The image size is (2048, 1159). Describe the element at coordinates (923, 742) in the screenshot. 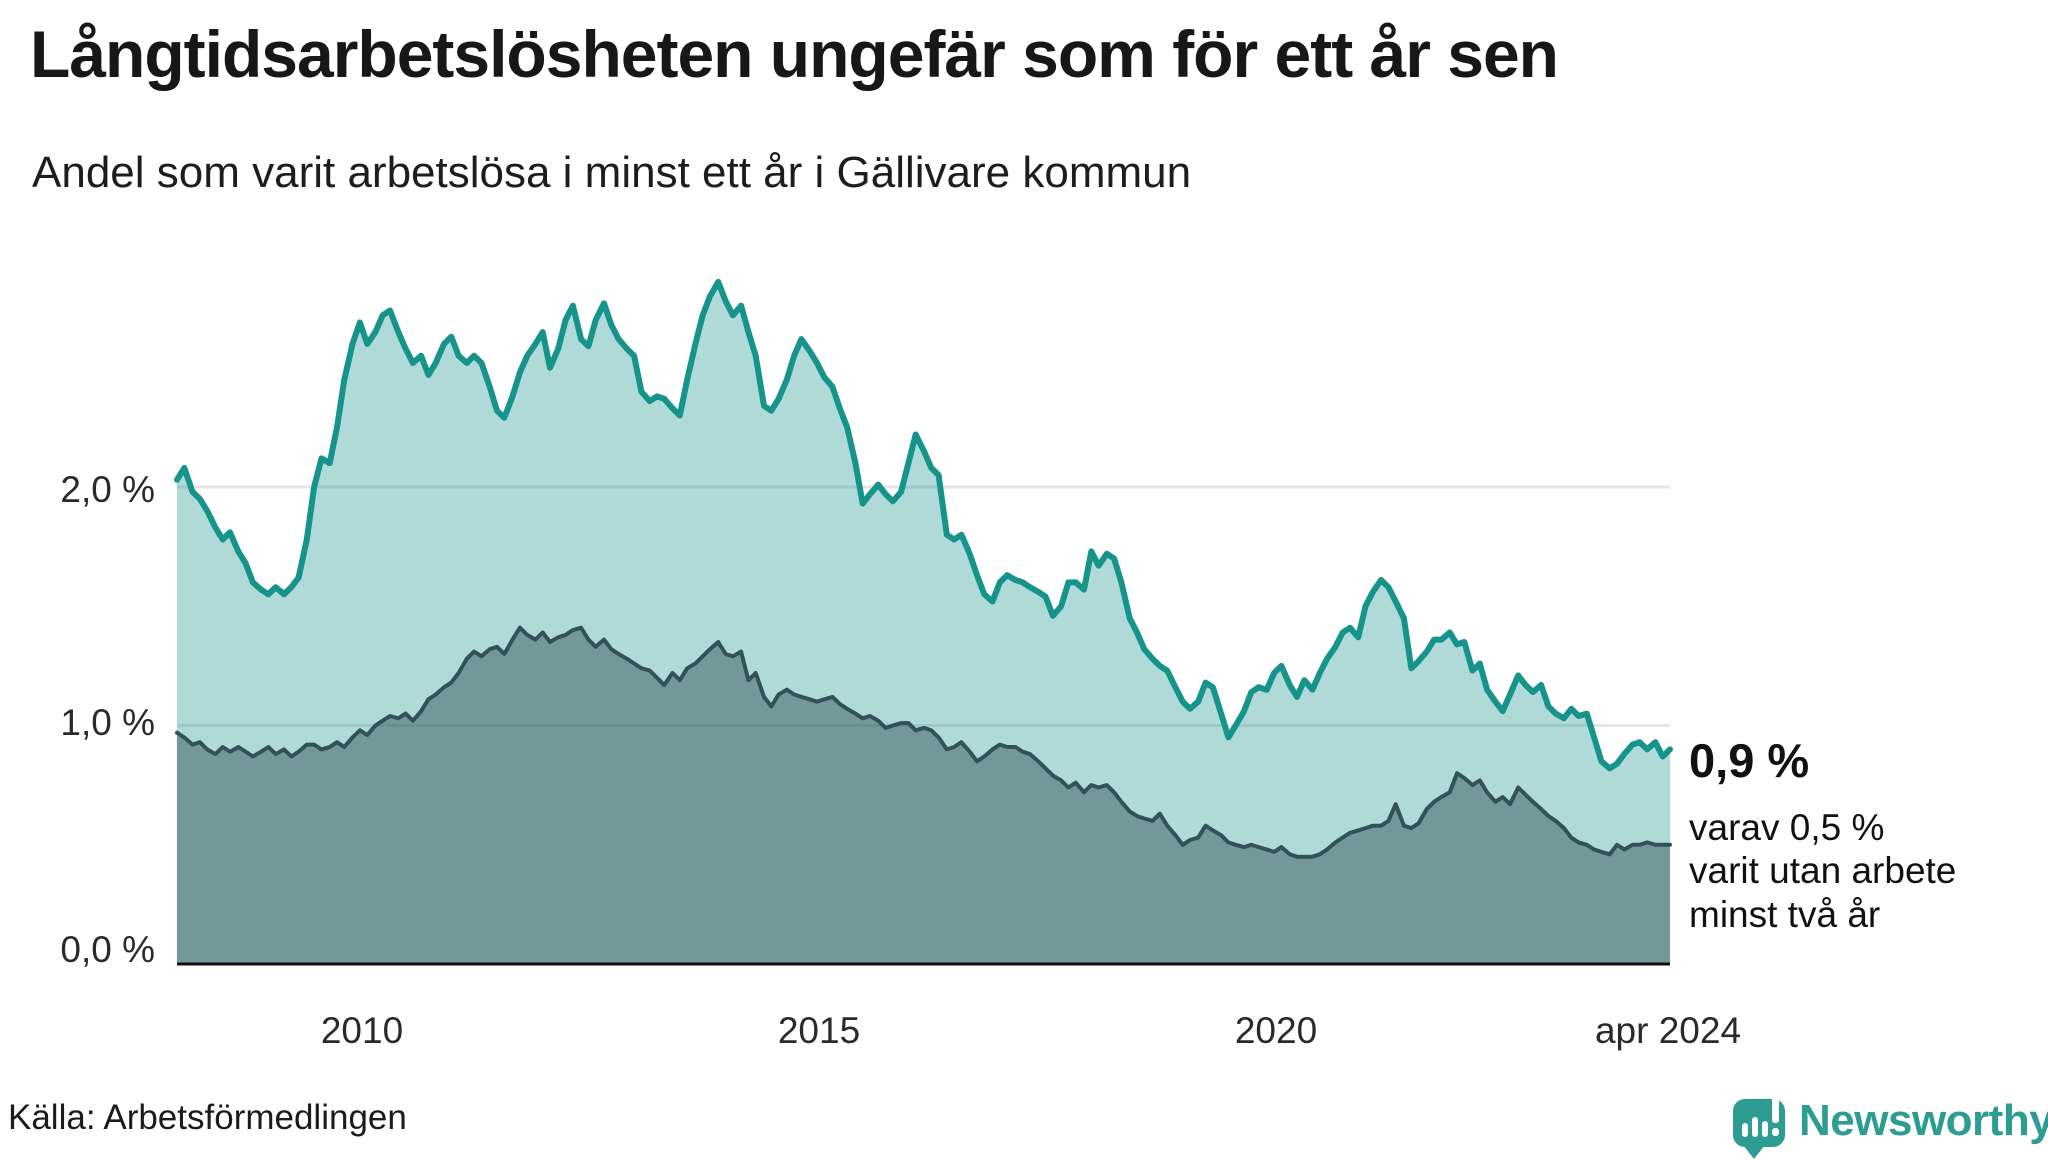

I see `line-unemployed-2yr` at that location.